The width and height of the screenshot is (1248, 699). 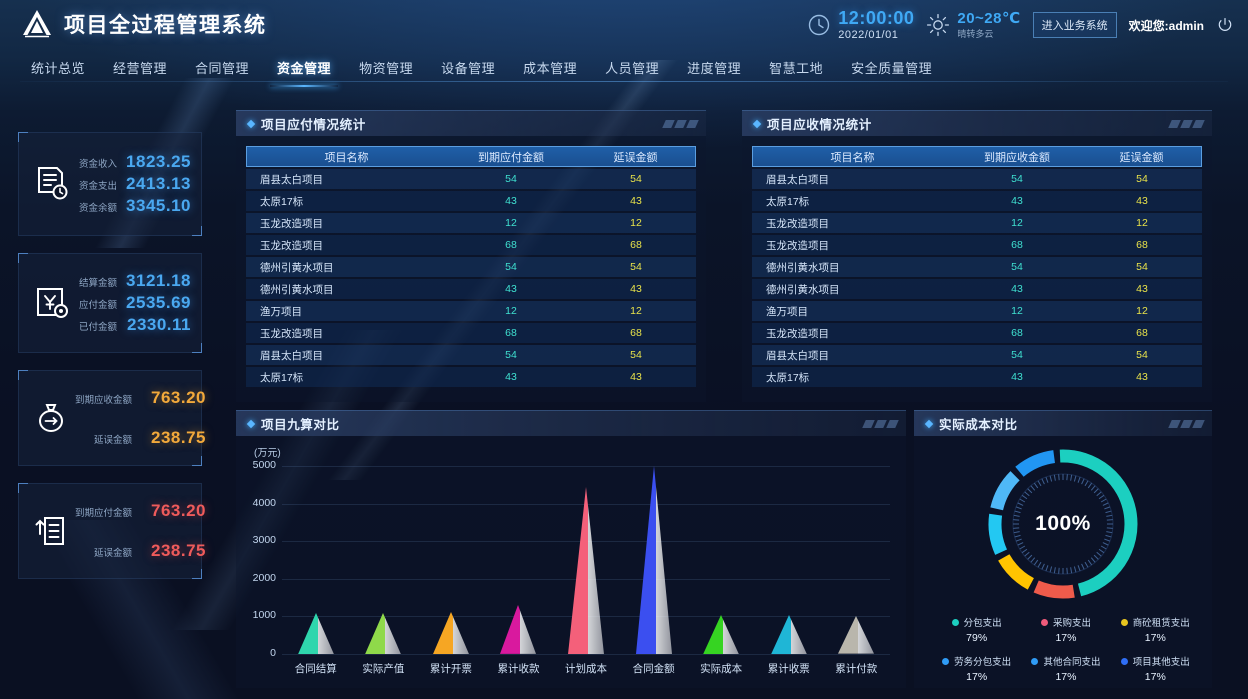 What do you see at coordinates (58, 68) in the screenshot?
I see `nav-item-tongjizonglan: 统计总览` at bounding box center [58, 68].